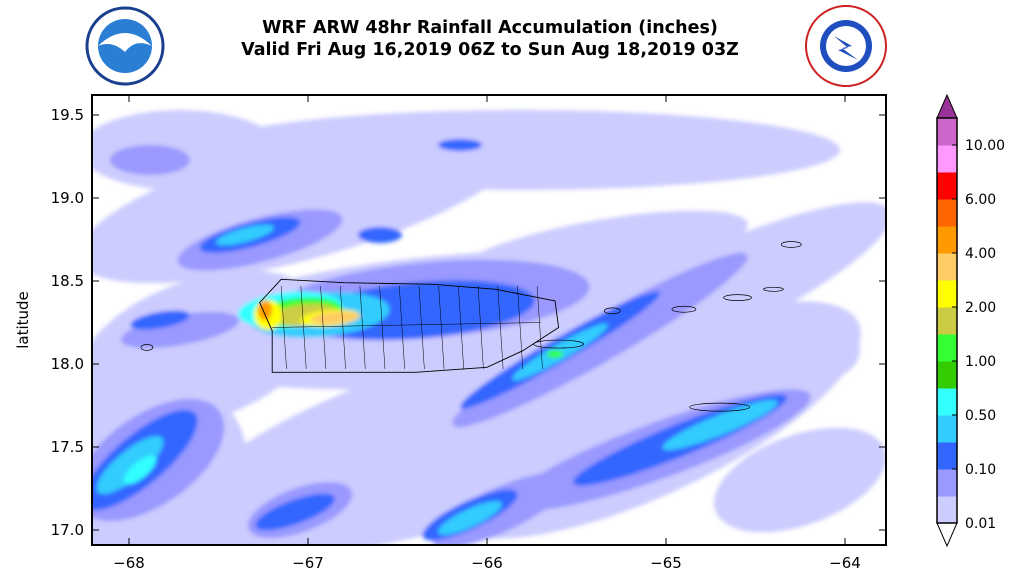 This screenshot has height=575, width=1024. Describe the element at coordinates (980, 254) in the screenshot. I see `colorbar-label: 4.00` at that location.